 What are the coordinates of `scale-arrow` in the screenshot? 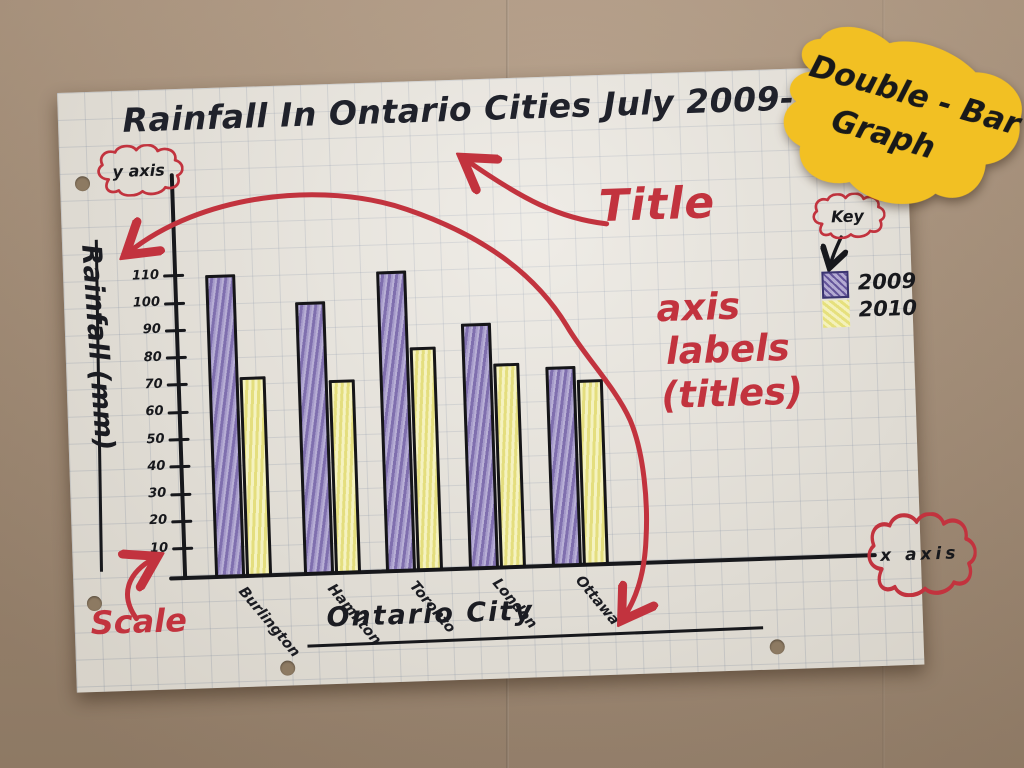 It's located at (141, 590).